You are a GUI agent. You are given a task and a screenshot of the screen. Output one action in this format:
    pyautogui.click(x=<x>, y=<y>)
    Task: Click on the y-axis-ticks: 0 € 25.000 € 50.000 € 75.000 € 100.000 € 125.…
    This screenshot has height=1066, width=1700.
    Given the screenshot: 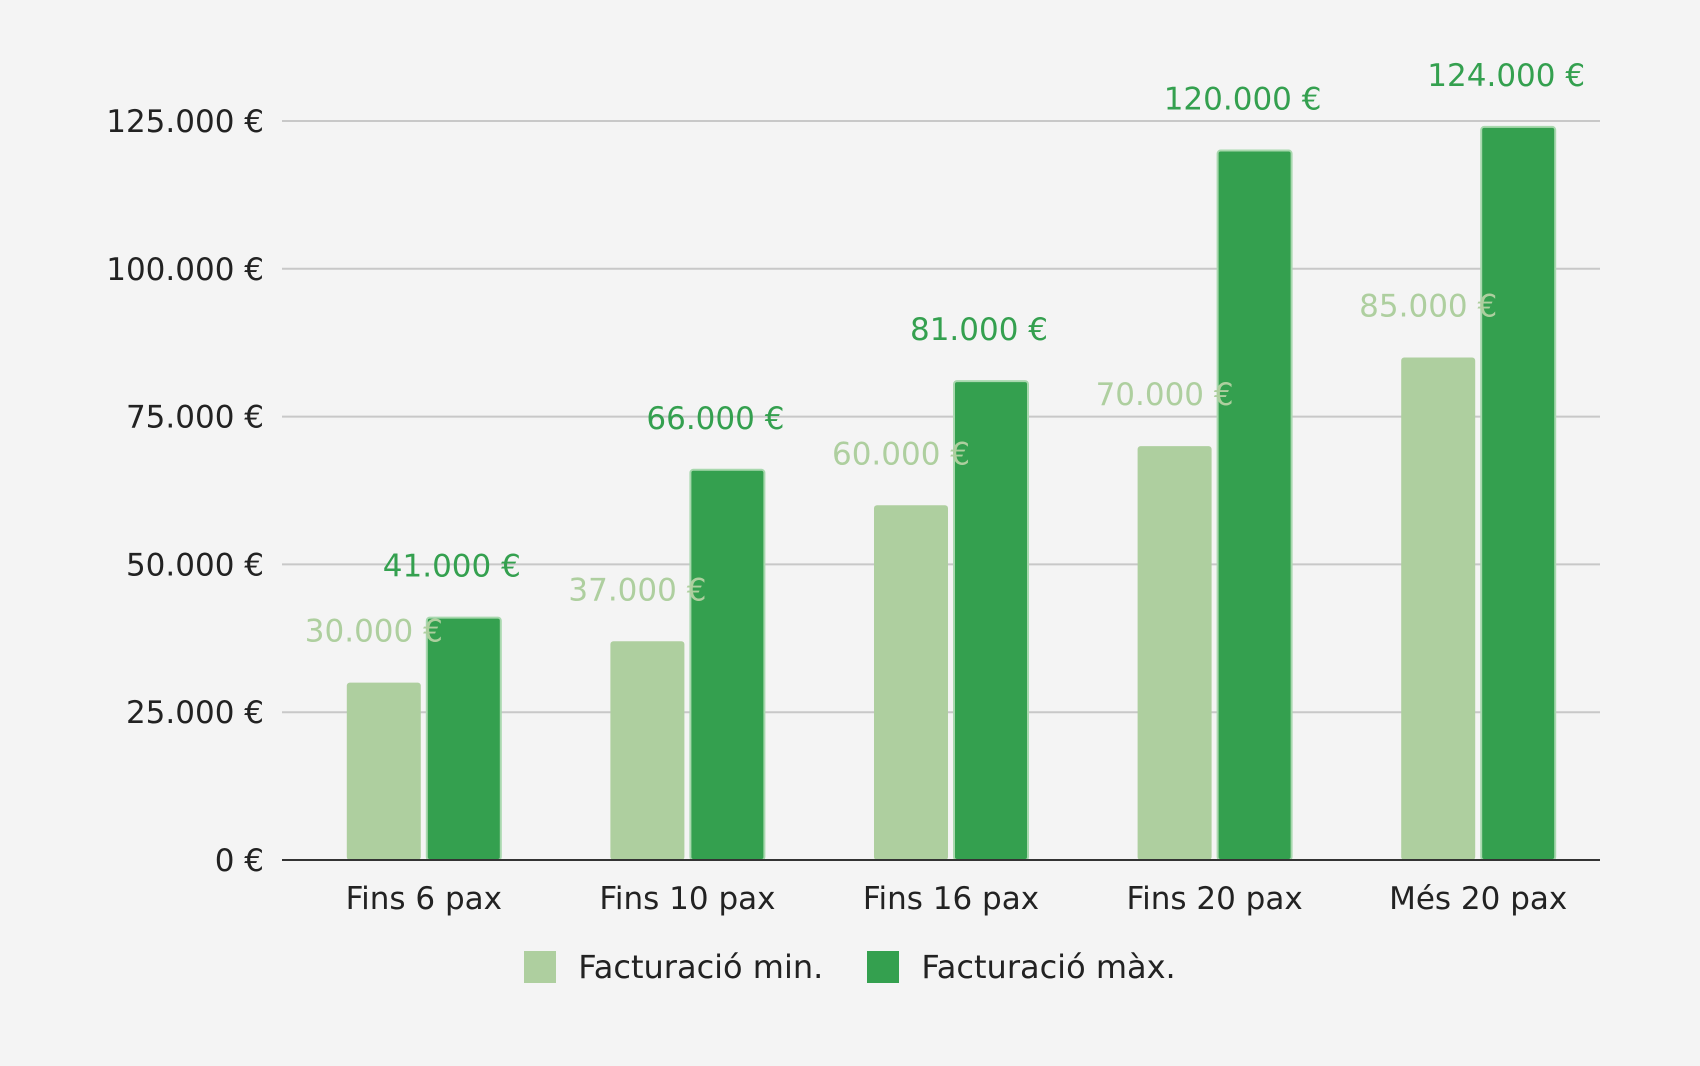 What is the action you would take?
    pyautogui.click(x=185, y=491)
    